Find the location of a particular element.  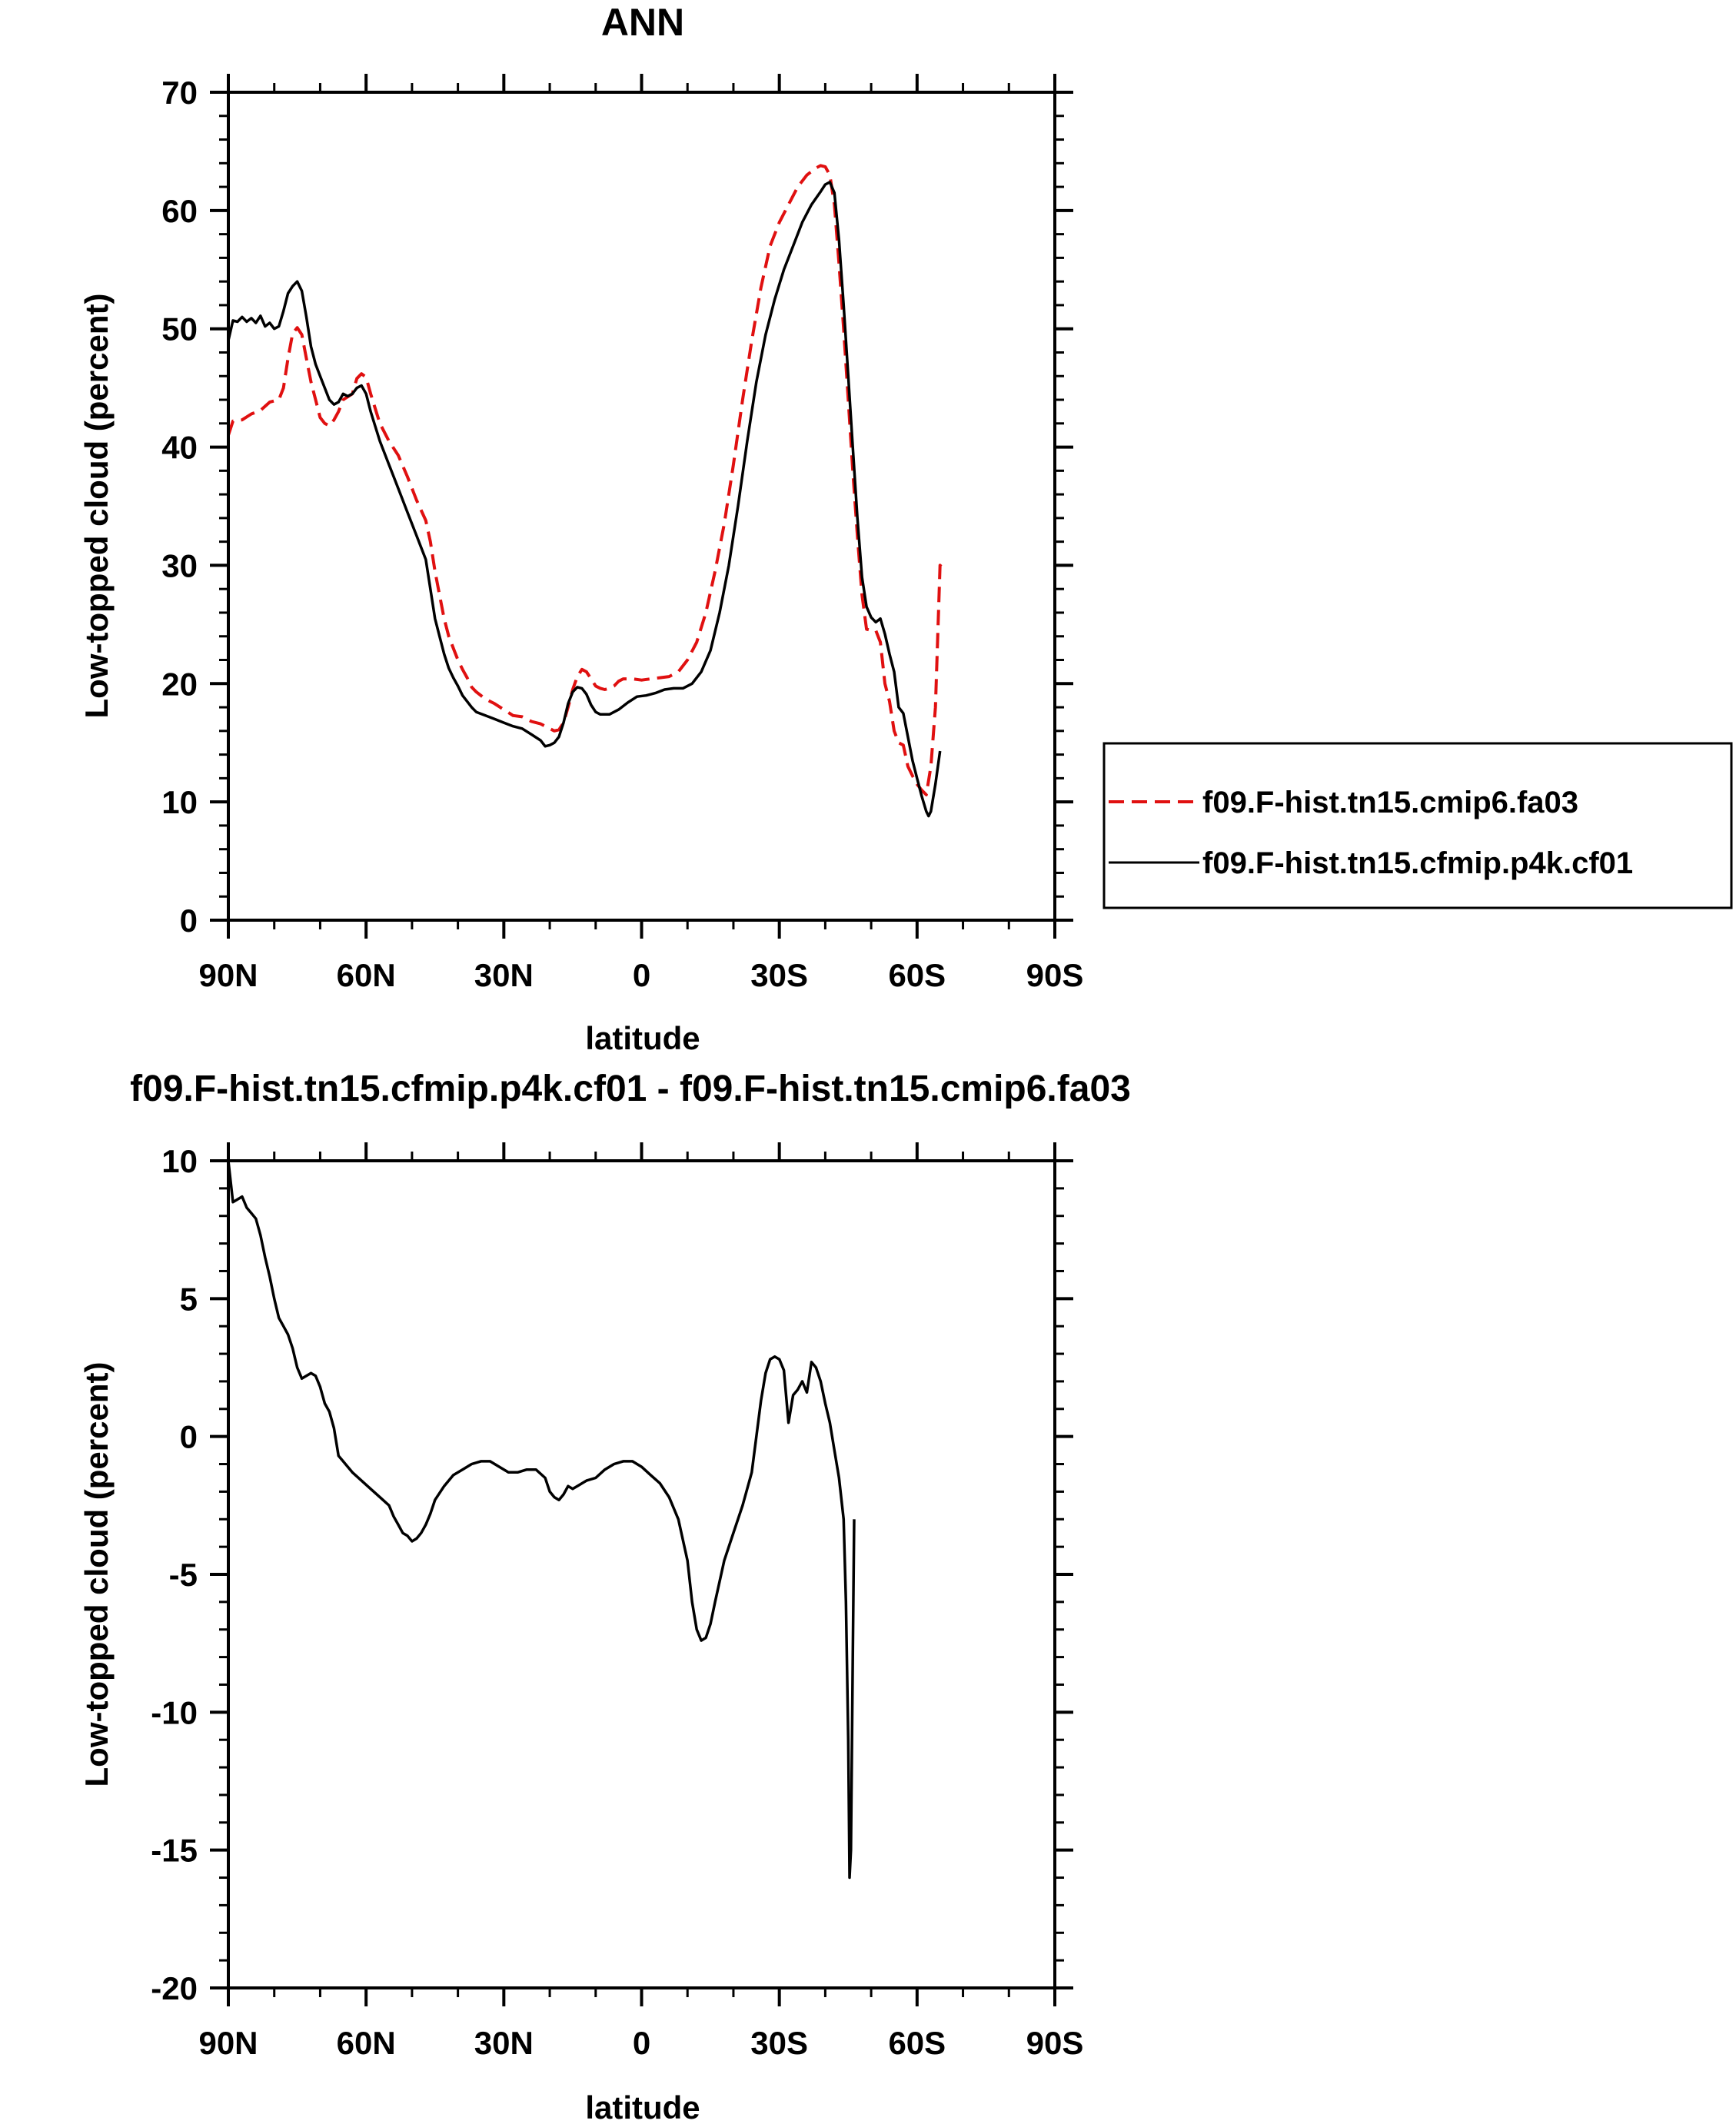

bottom-x-tick-label: 60S is located at coordinates (917, 2043).